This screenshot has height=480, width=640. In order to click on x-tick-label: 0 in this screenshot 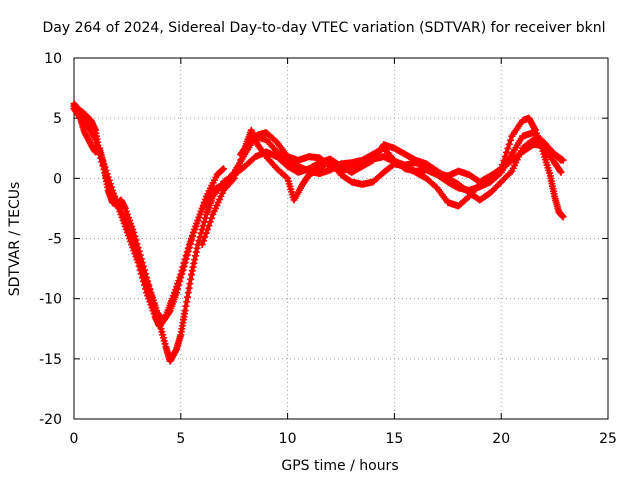, I will do `click(74, 439)`.